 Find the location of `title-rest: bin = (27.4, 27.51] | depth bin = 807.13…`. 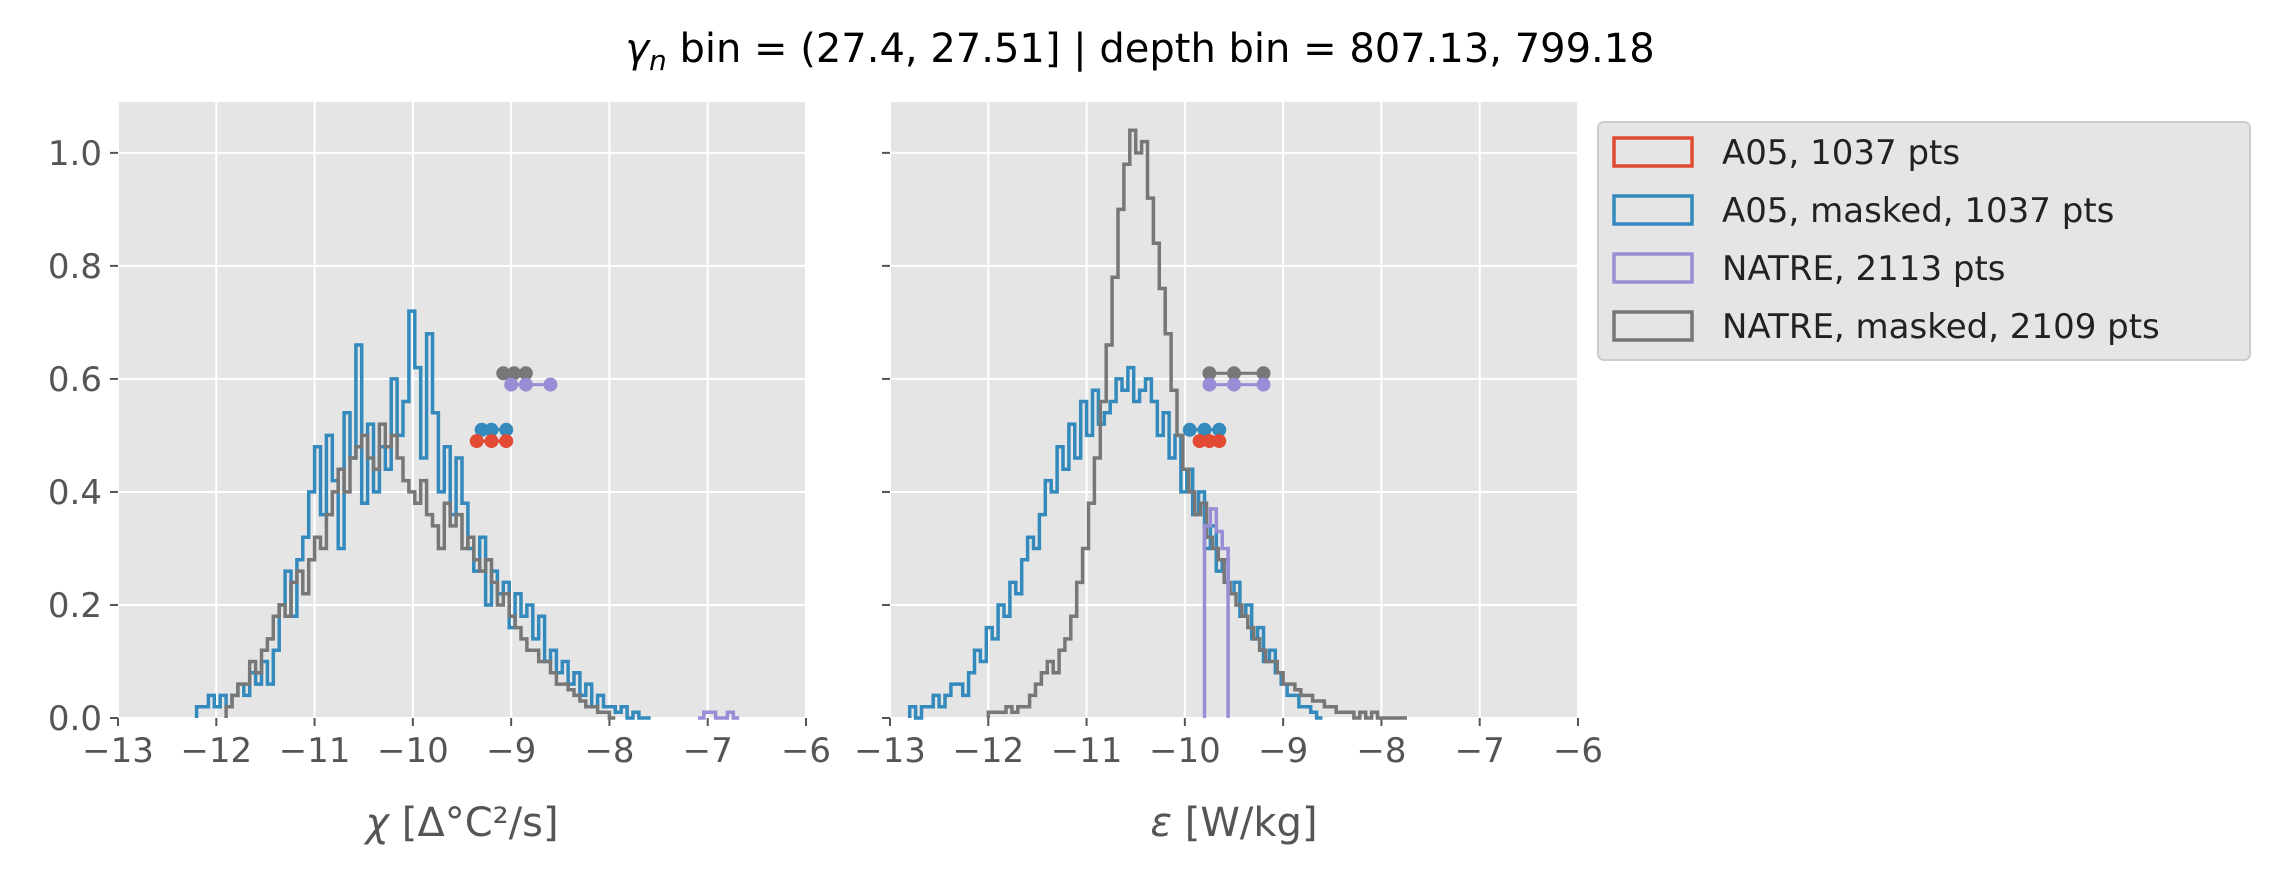

title-rest: bin = (27.4, 27.51] | depth bin = 807.13… is located at coordinates (1161, 49).